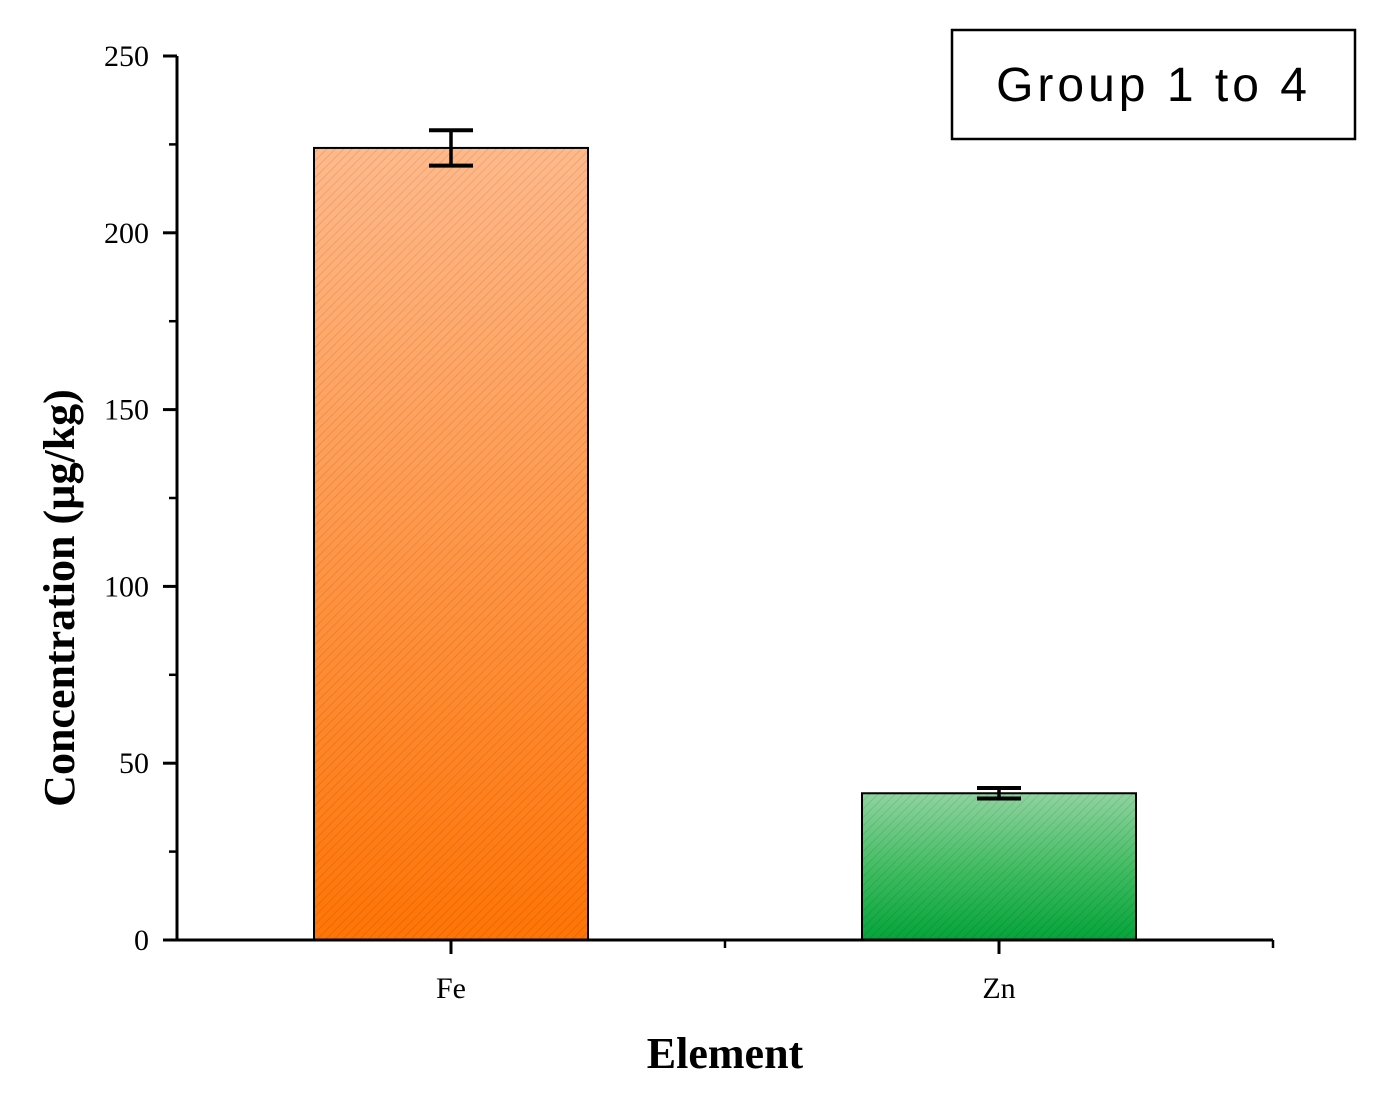 The image size is (1399, 1104). I want to click on x-axis-ticks: Fe Zn, so click(855, 972).